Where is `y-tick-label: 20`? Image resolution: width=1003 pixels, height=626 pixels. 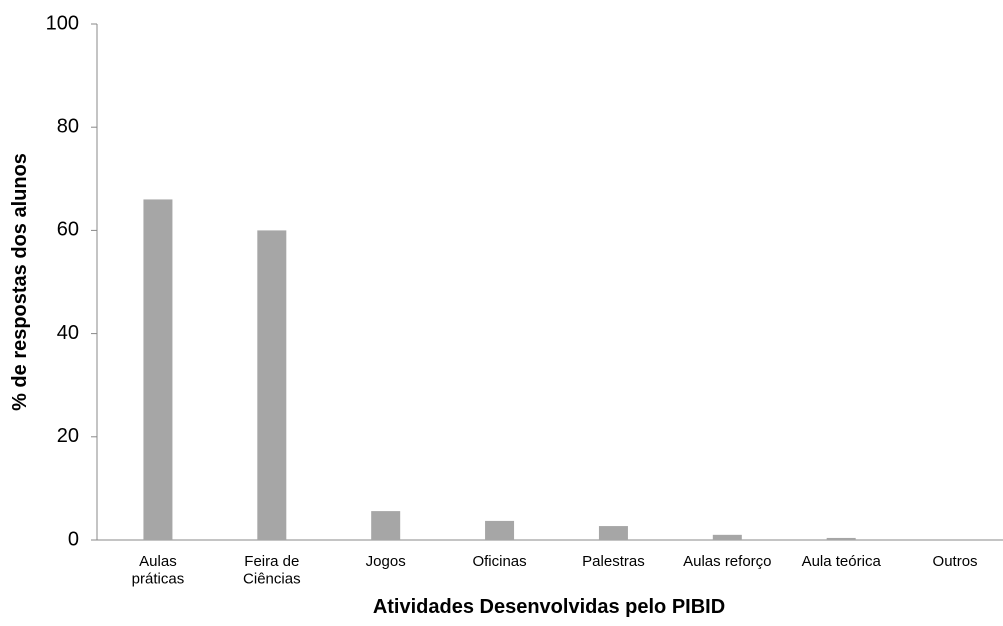 y-tick-label: 20 is located at coordinates (68, 436).